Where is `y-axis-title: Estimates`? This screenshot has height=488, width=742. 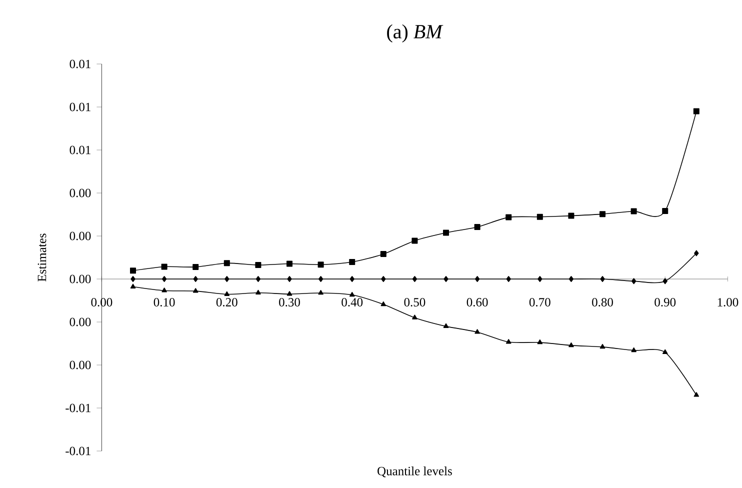 y-axis-title: Estimates is located at coordinates (42, 258).